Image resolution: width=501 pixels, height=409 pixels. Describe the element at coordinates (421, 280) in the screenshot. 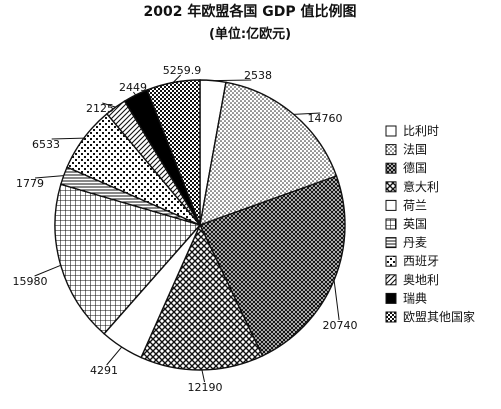

I see `legend-label-9: 奥地利` at that location.